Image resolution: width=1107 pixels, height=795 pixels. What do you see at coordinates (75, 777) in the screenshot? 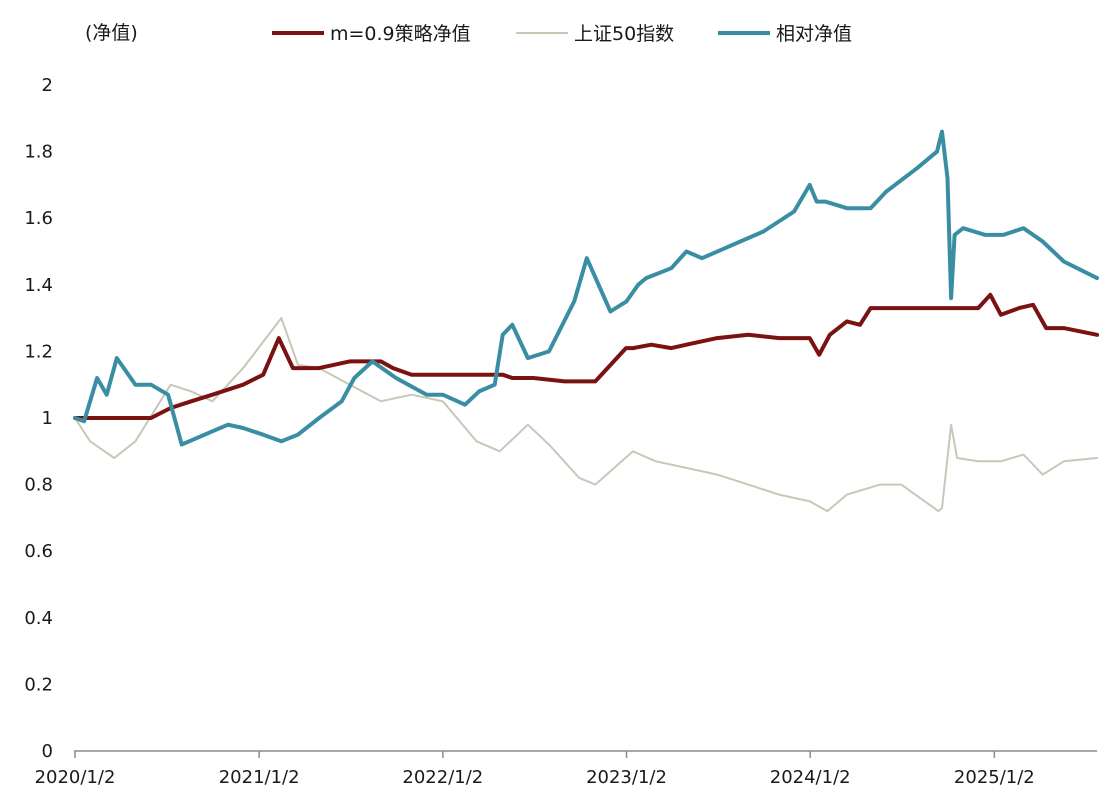
I see `x-tick-label: 2020/1/2` at bounding box center [75, 777].